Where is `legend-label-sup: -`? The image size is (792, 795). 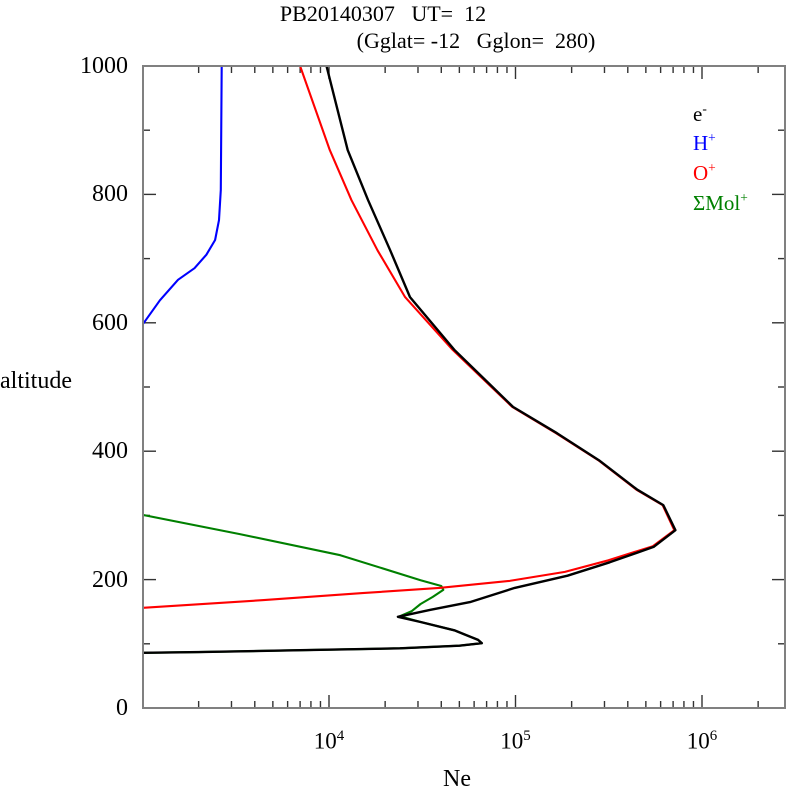
legend-label-sup: - is located at coordinates (704, 108).